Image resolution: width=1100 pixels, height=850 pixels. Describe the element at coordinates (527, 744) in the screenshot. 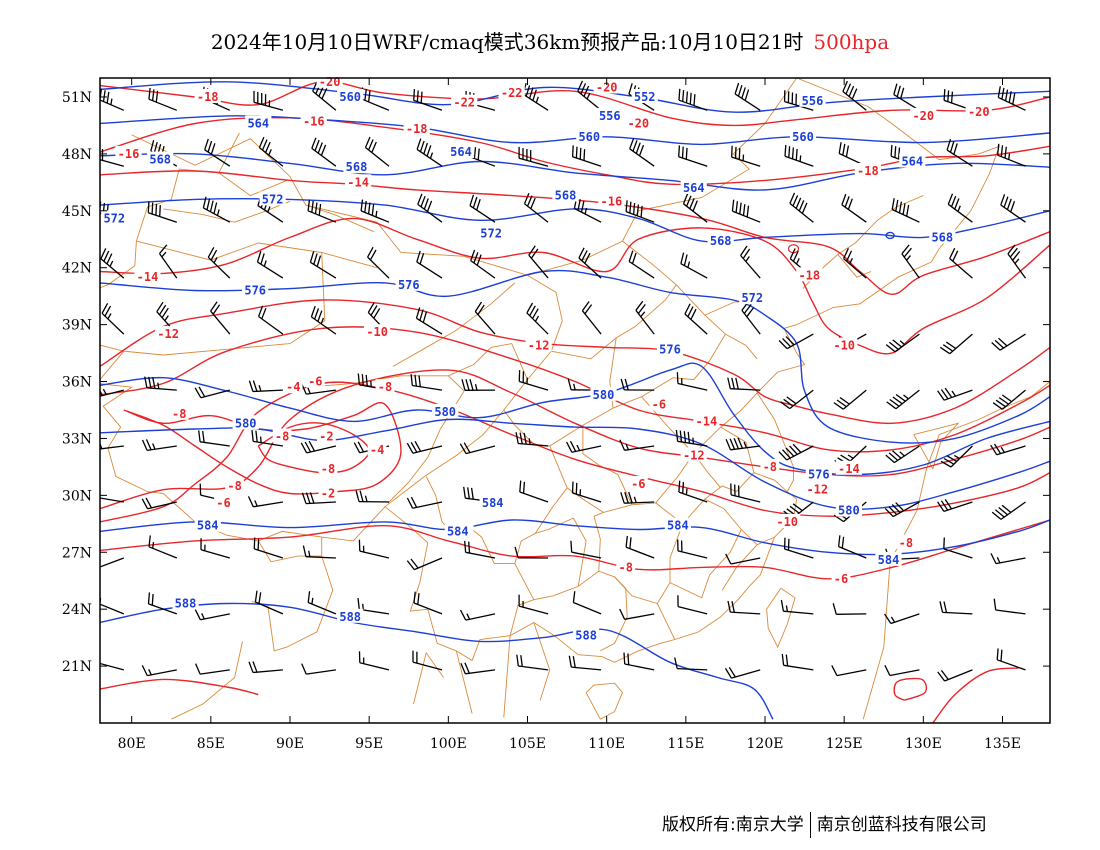

I see `x-tick-label: 105E` at that location.